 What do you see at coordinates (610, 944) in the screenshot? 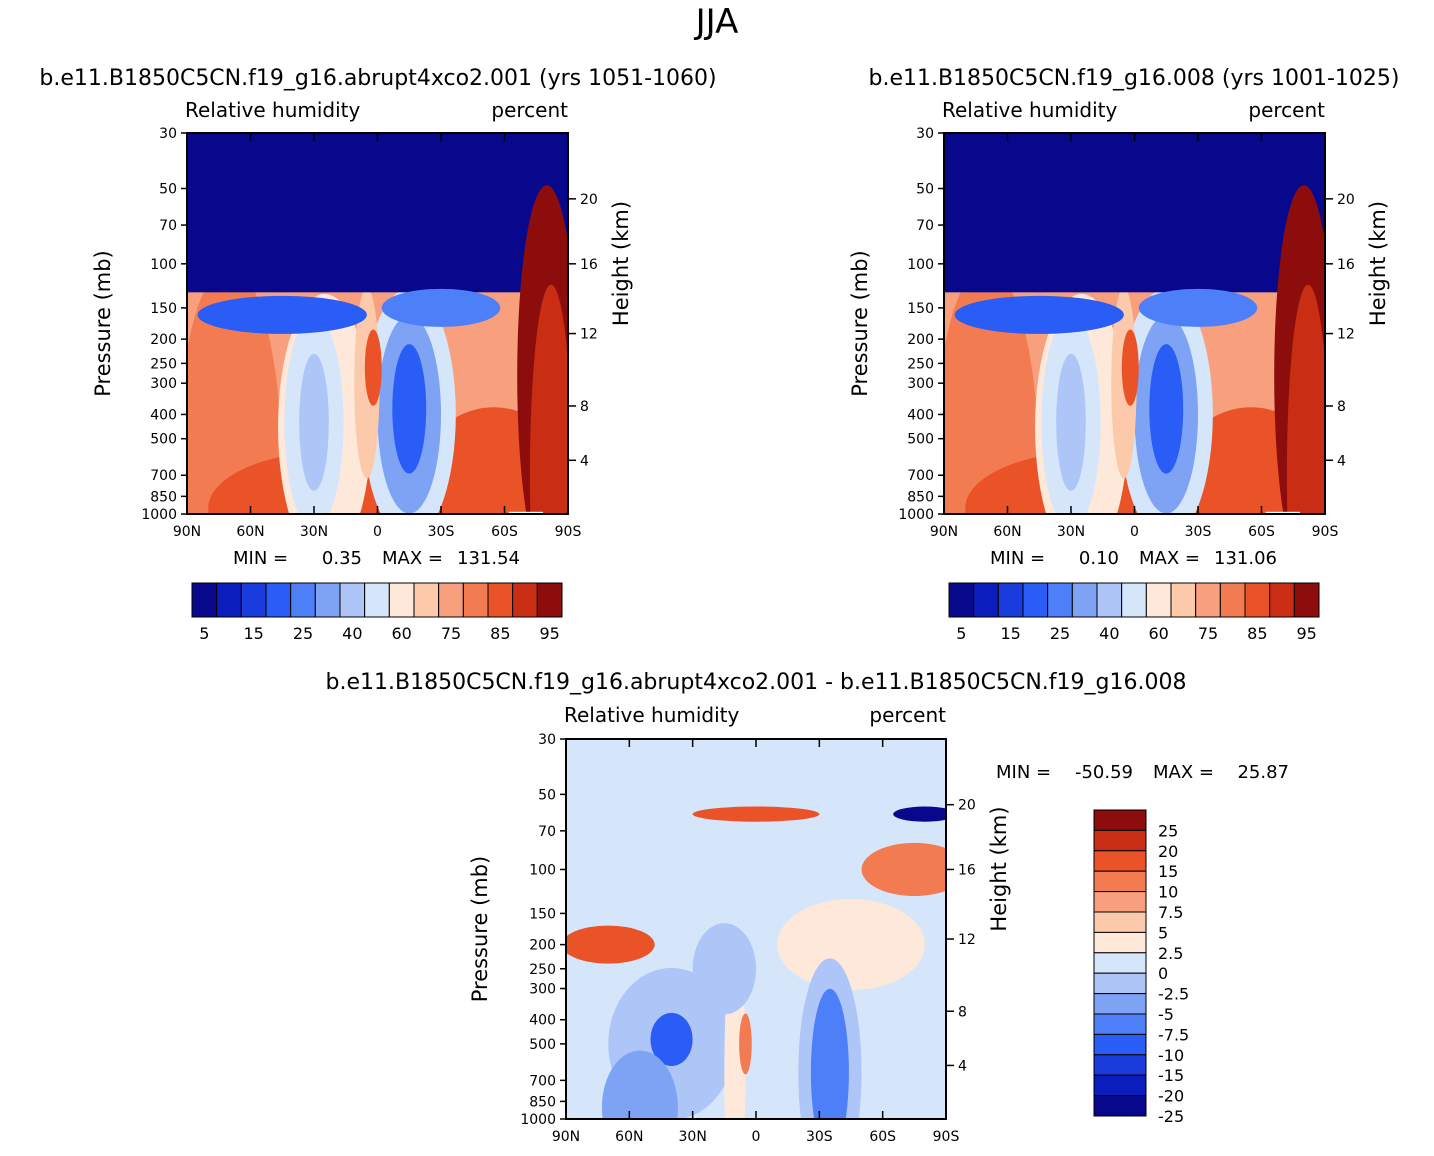
I see `field-north-200-moist` at bounding box center [610, 944].